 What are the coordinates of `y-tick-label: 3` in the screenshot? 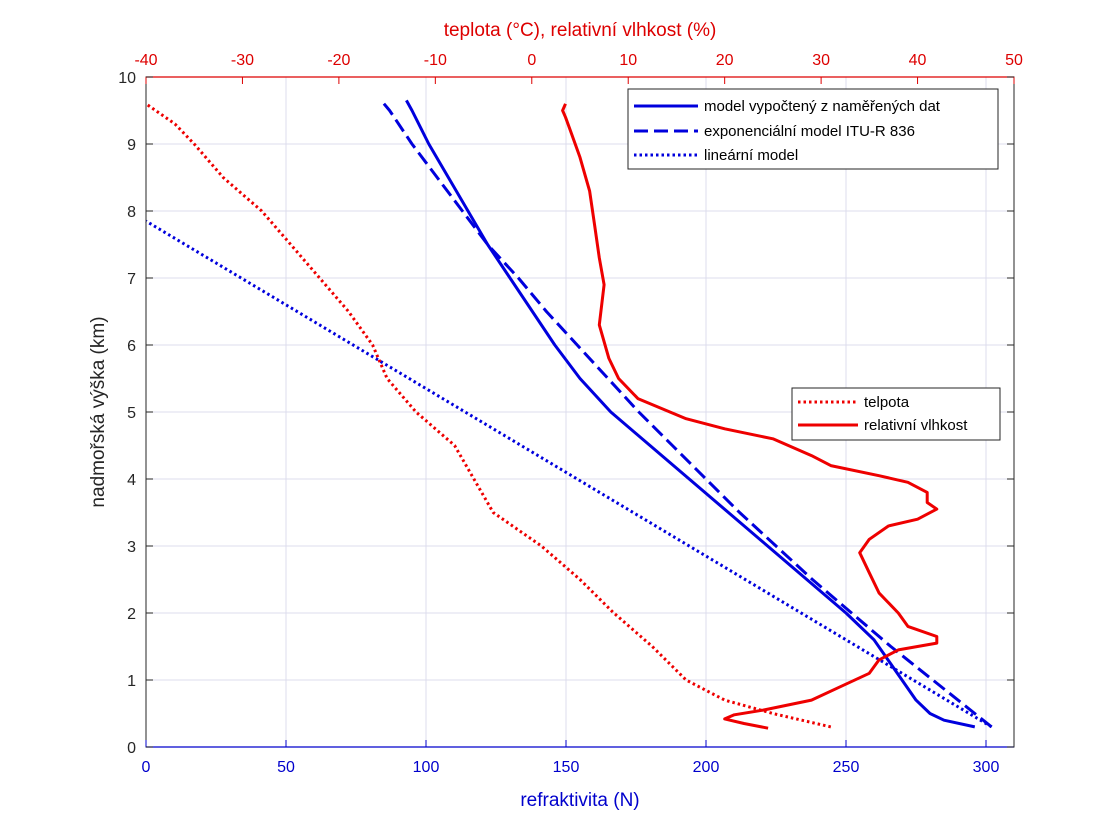 It's located at (131, 547).